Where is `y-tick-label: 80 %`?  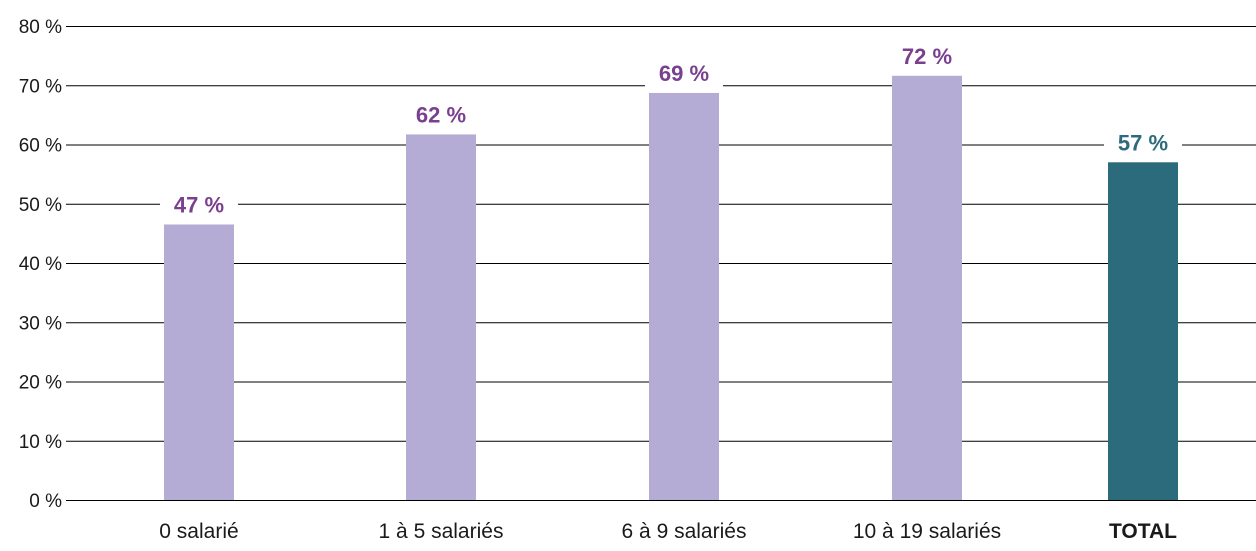
y-tick-label: 80 % is located at coordinates (40, 27).